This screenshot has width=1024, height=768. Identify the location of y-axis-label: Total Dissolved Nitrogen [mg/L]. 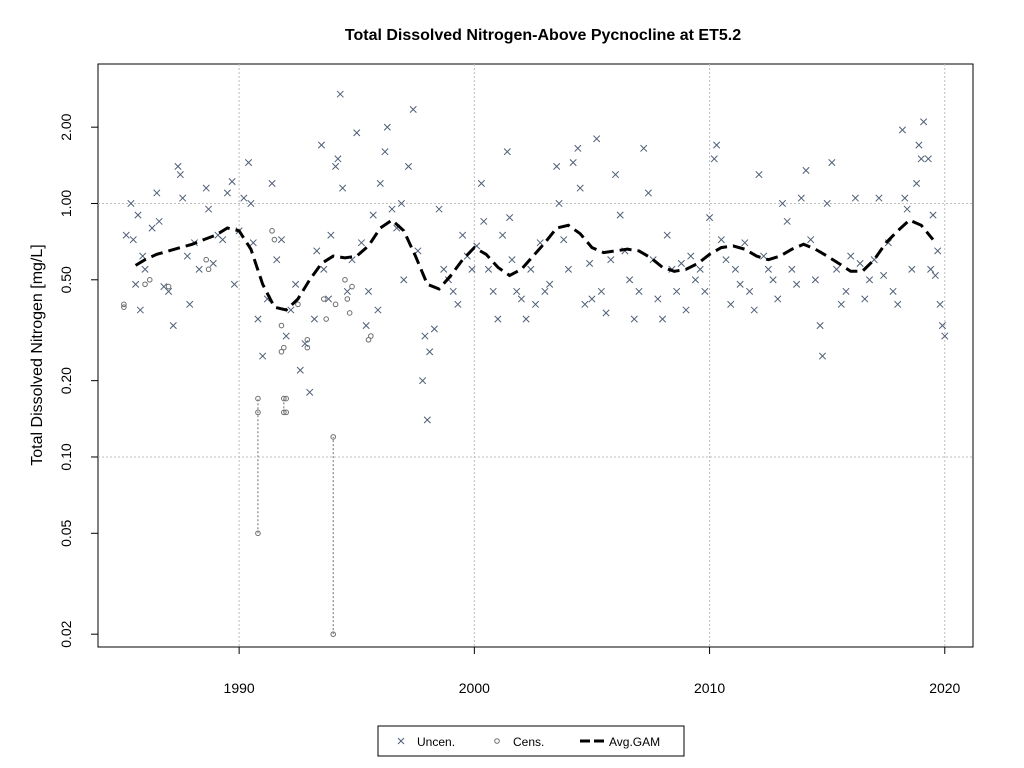
(37, 354).